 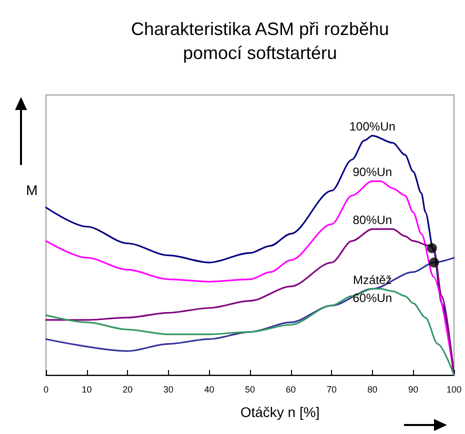 What do you see at coordinates (454, 389) in the screenshot?
I see `x-tick-label: 100` at bounding box center [454, 389].